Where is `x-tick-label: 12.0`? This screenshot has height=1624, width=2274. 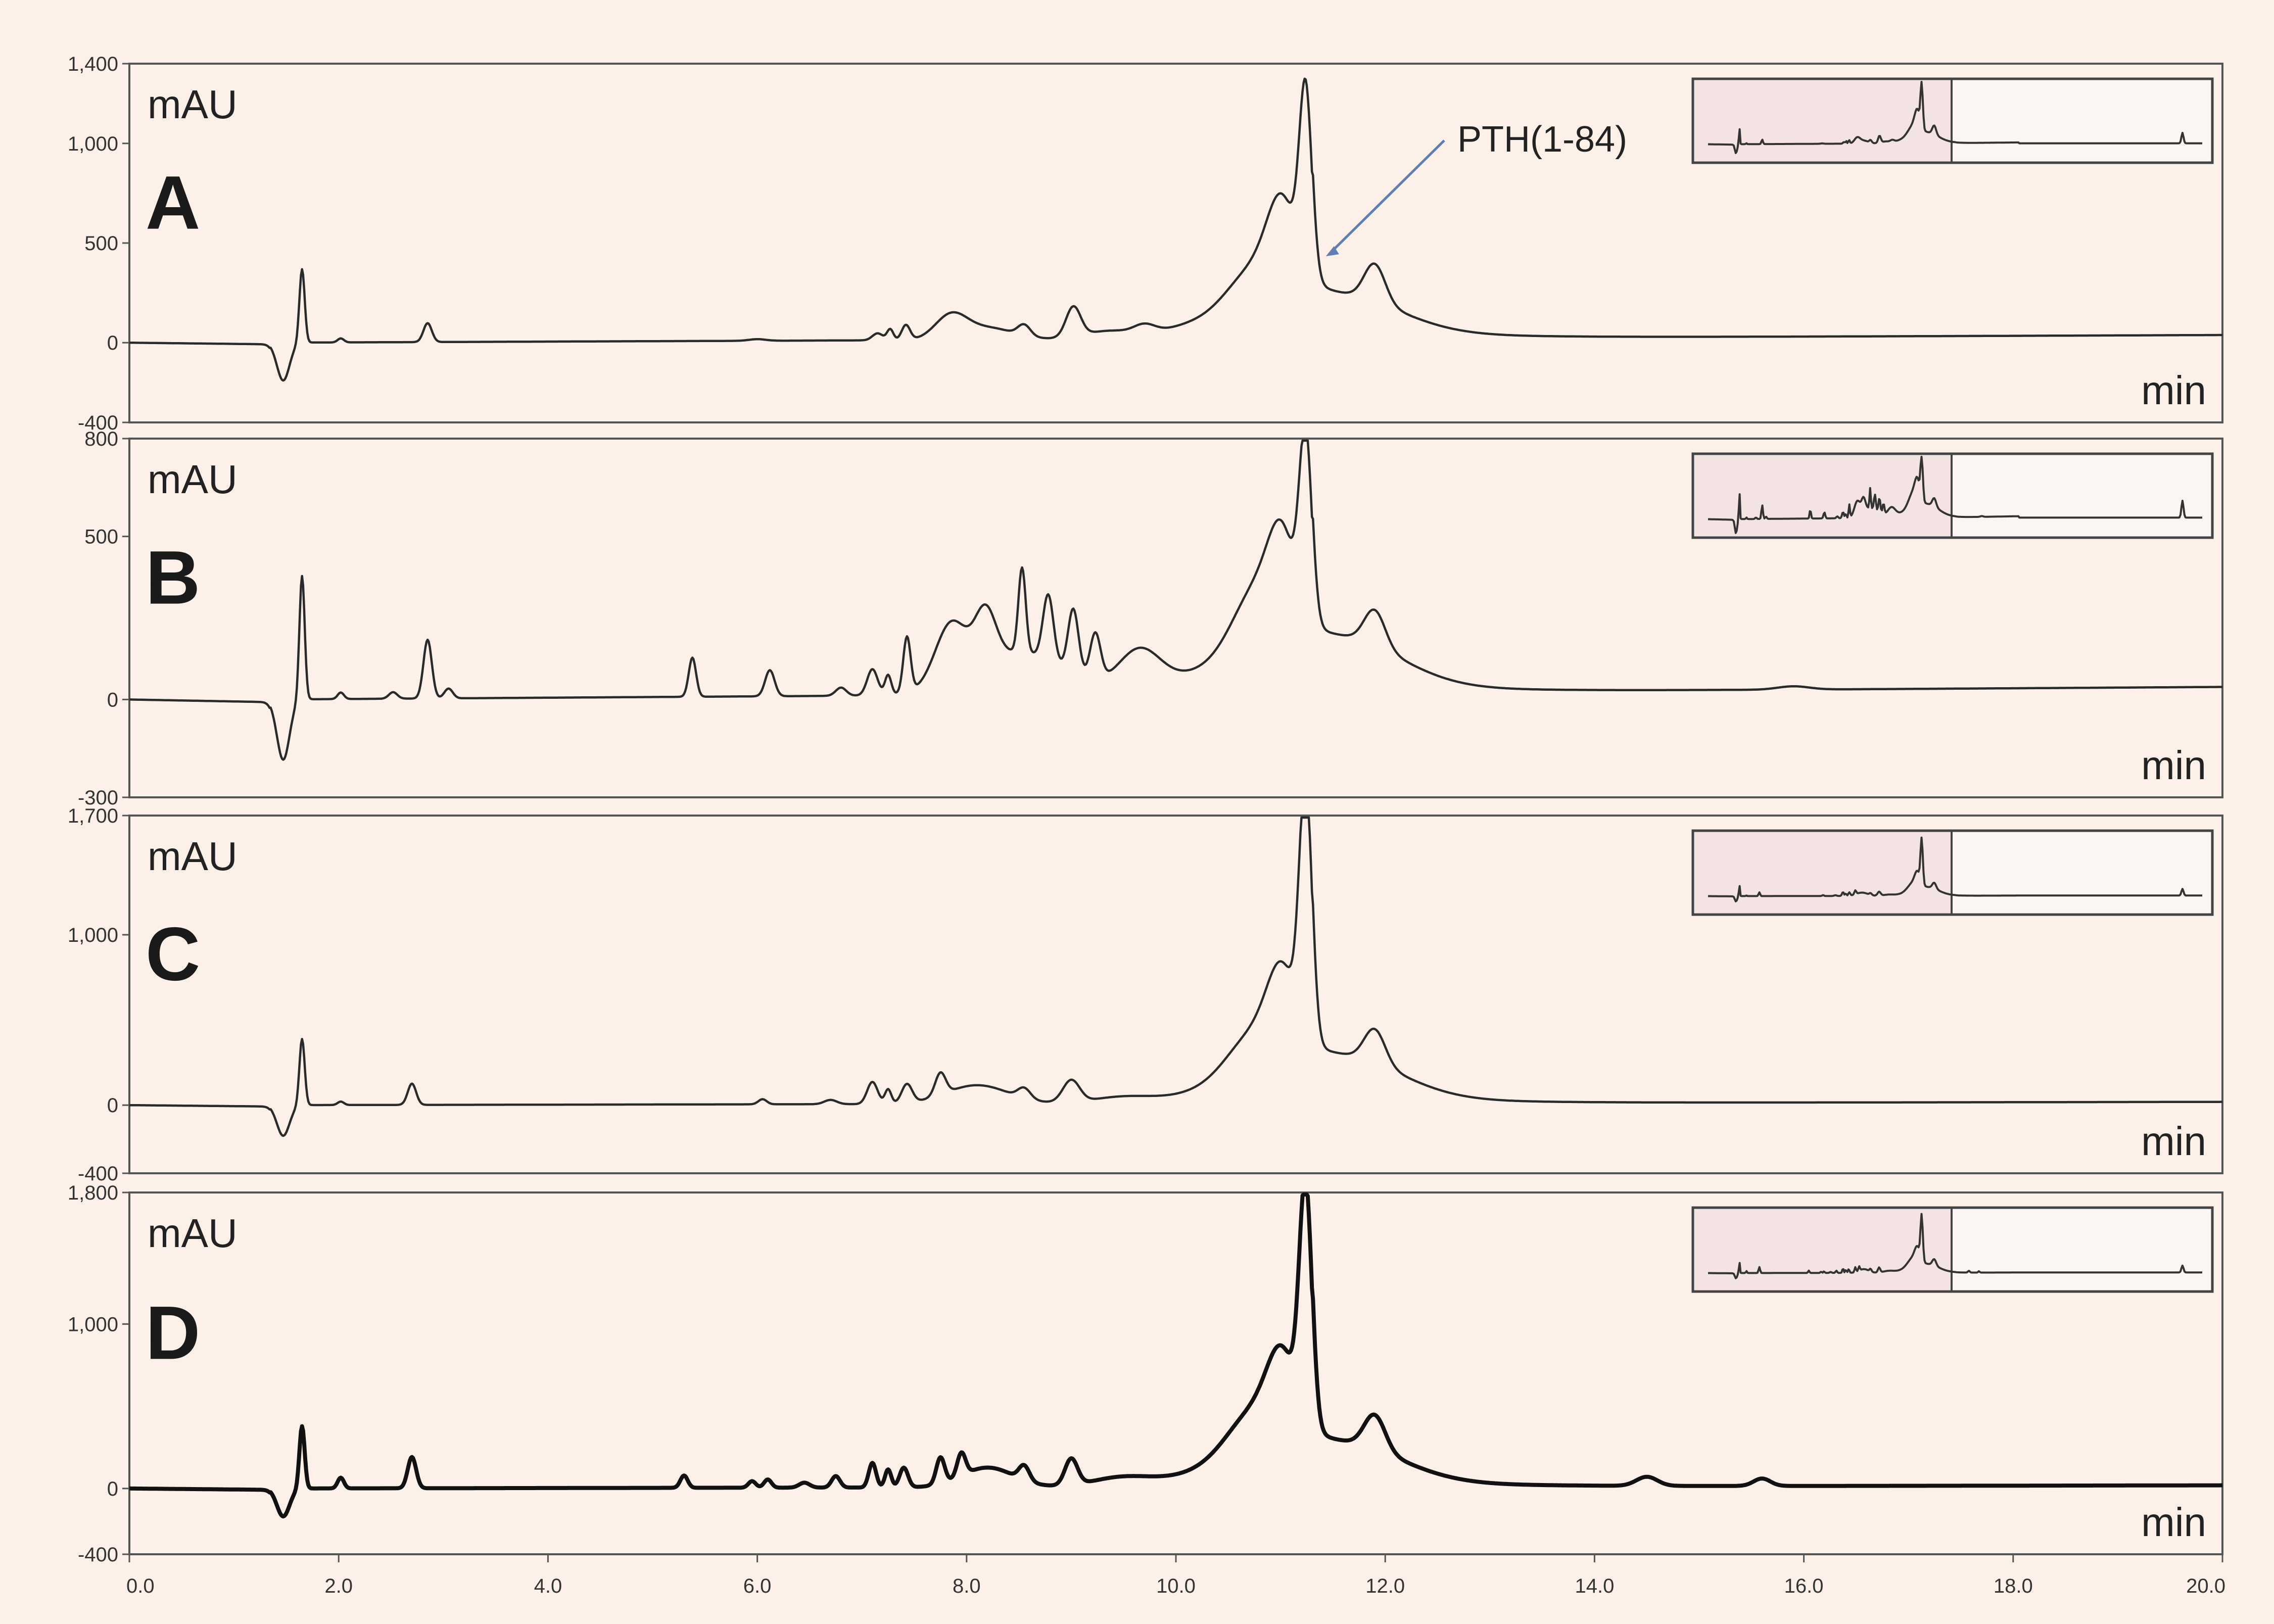 x-tick-label: 12.0 is located at coordinates (1385, 1586).